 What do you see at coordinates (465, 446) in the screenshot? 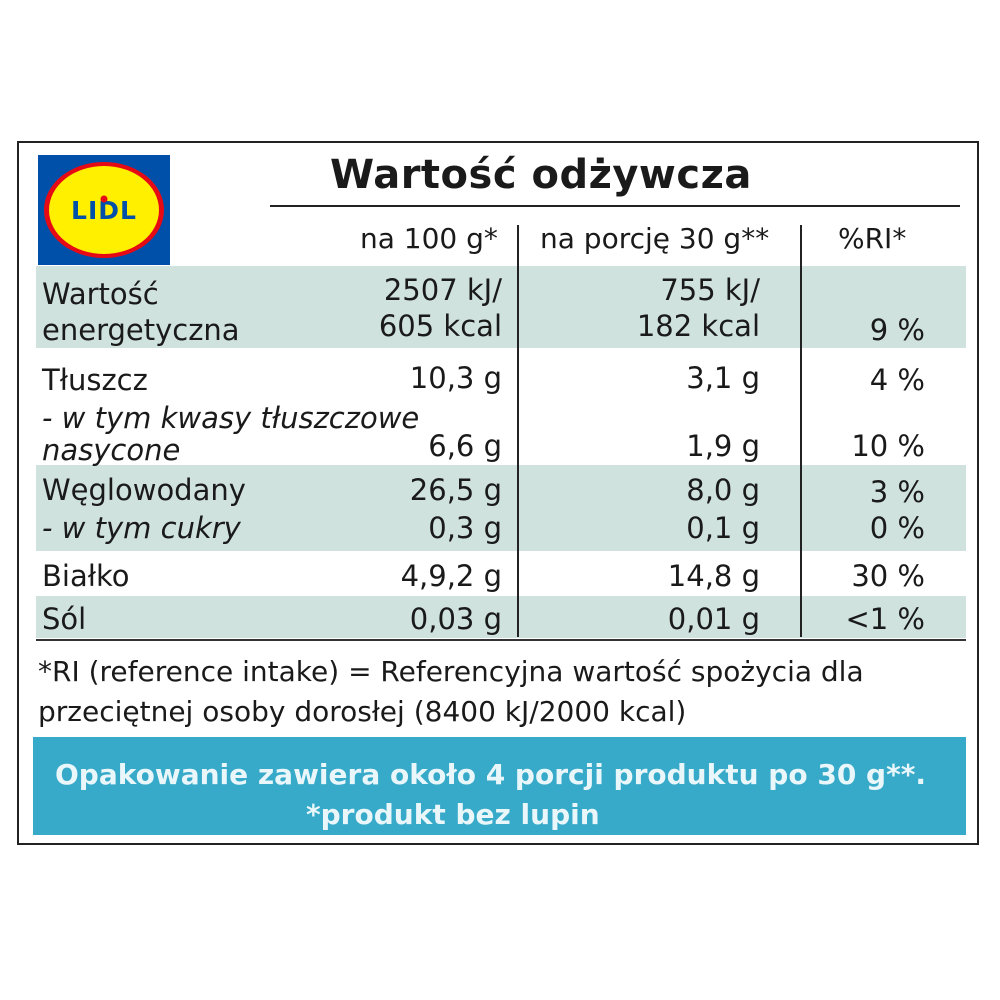
I see `value-per100: 6,6 g` at bounding box center [465, 446].